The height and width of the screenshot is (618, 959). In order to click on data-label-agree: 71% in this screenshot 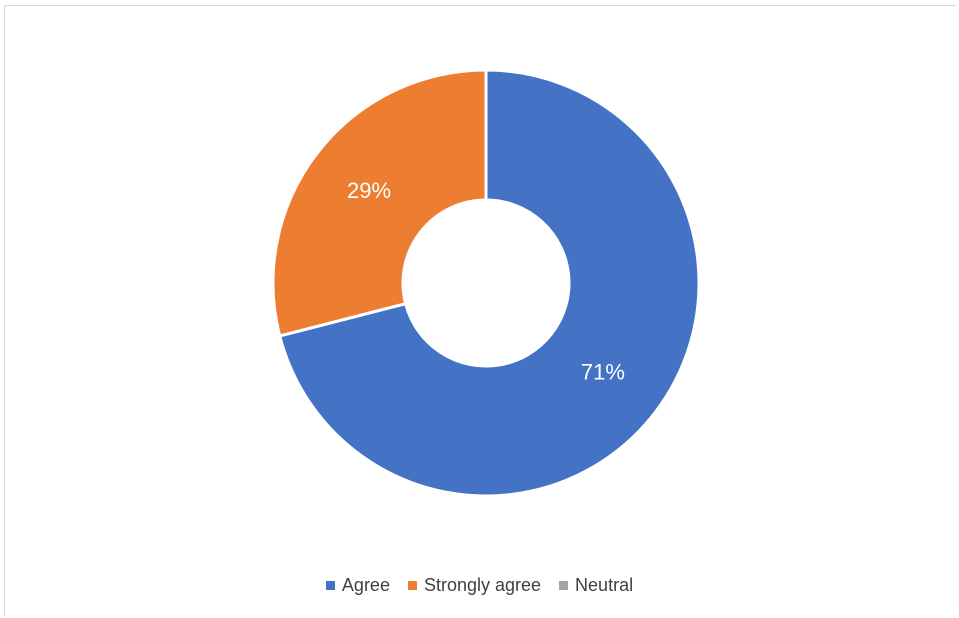, I will do `click(603, 372)`.